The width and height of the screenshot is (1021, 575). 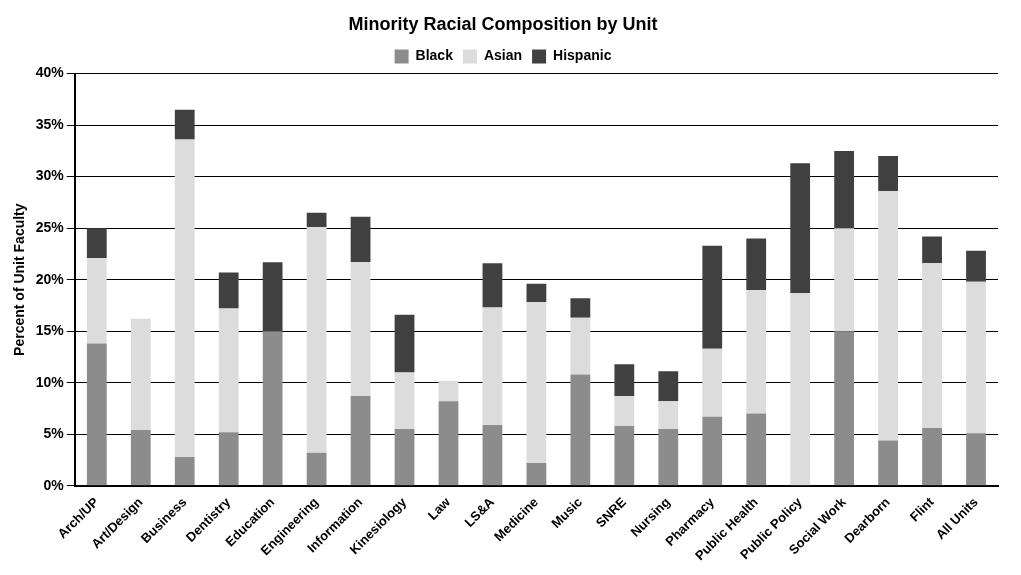 What do you see at coordinates (50, 330) in the screenshot?
I see `y-tick-label: 15%` at bounding box center [50, 330].